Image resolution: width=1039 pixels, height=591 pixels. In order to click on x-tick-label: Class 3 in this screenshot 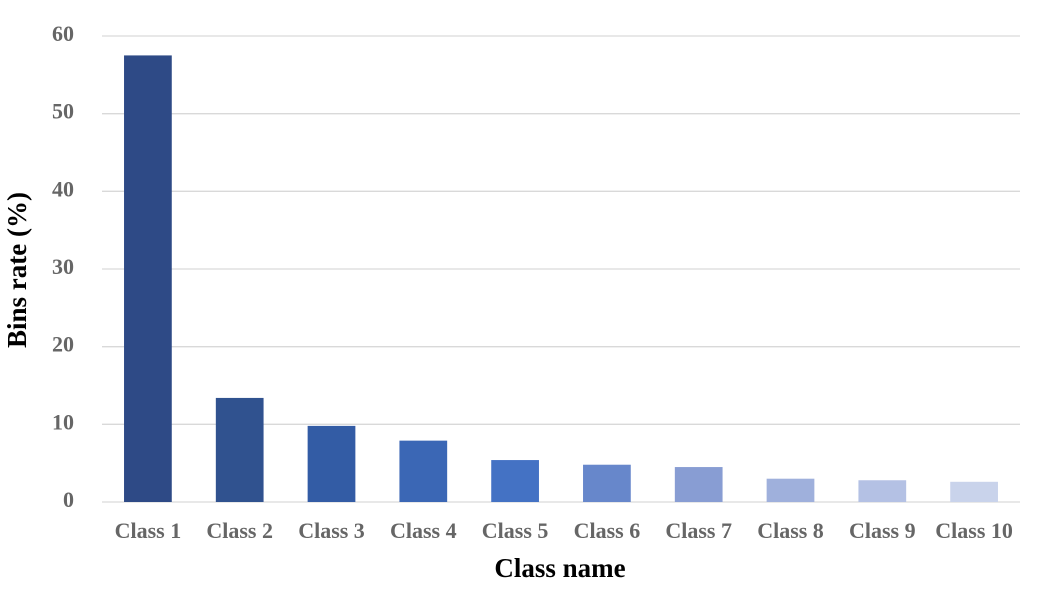, I will do `click(331, 530)`.